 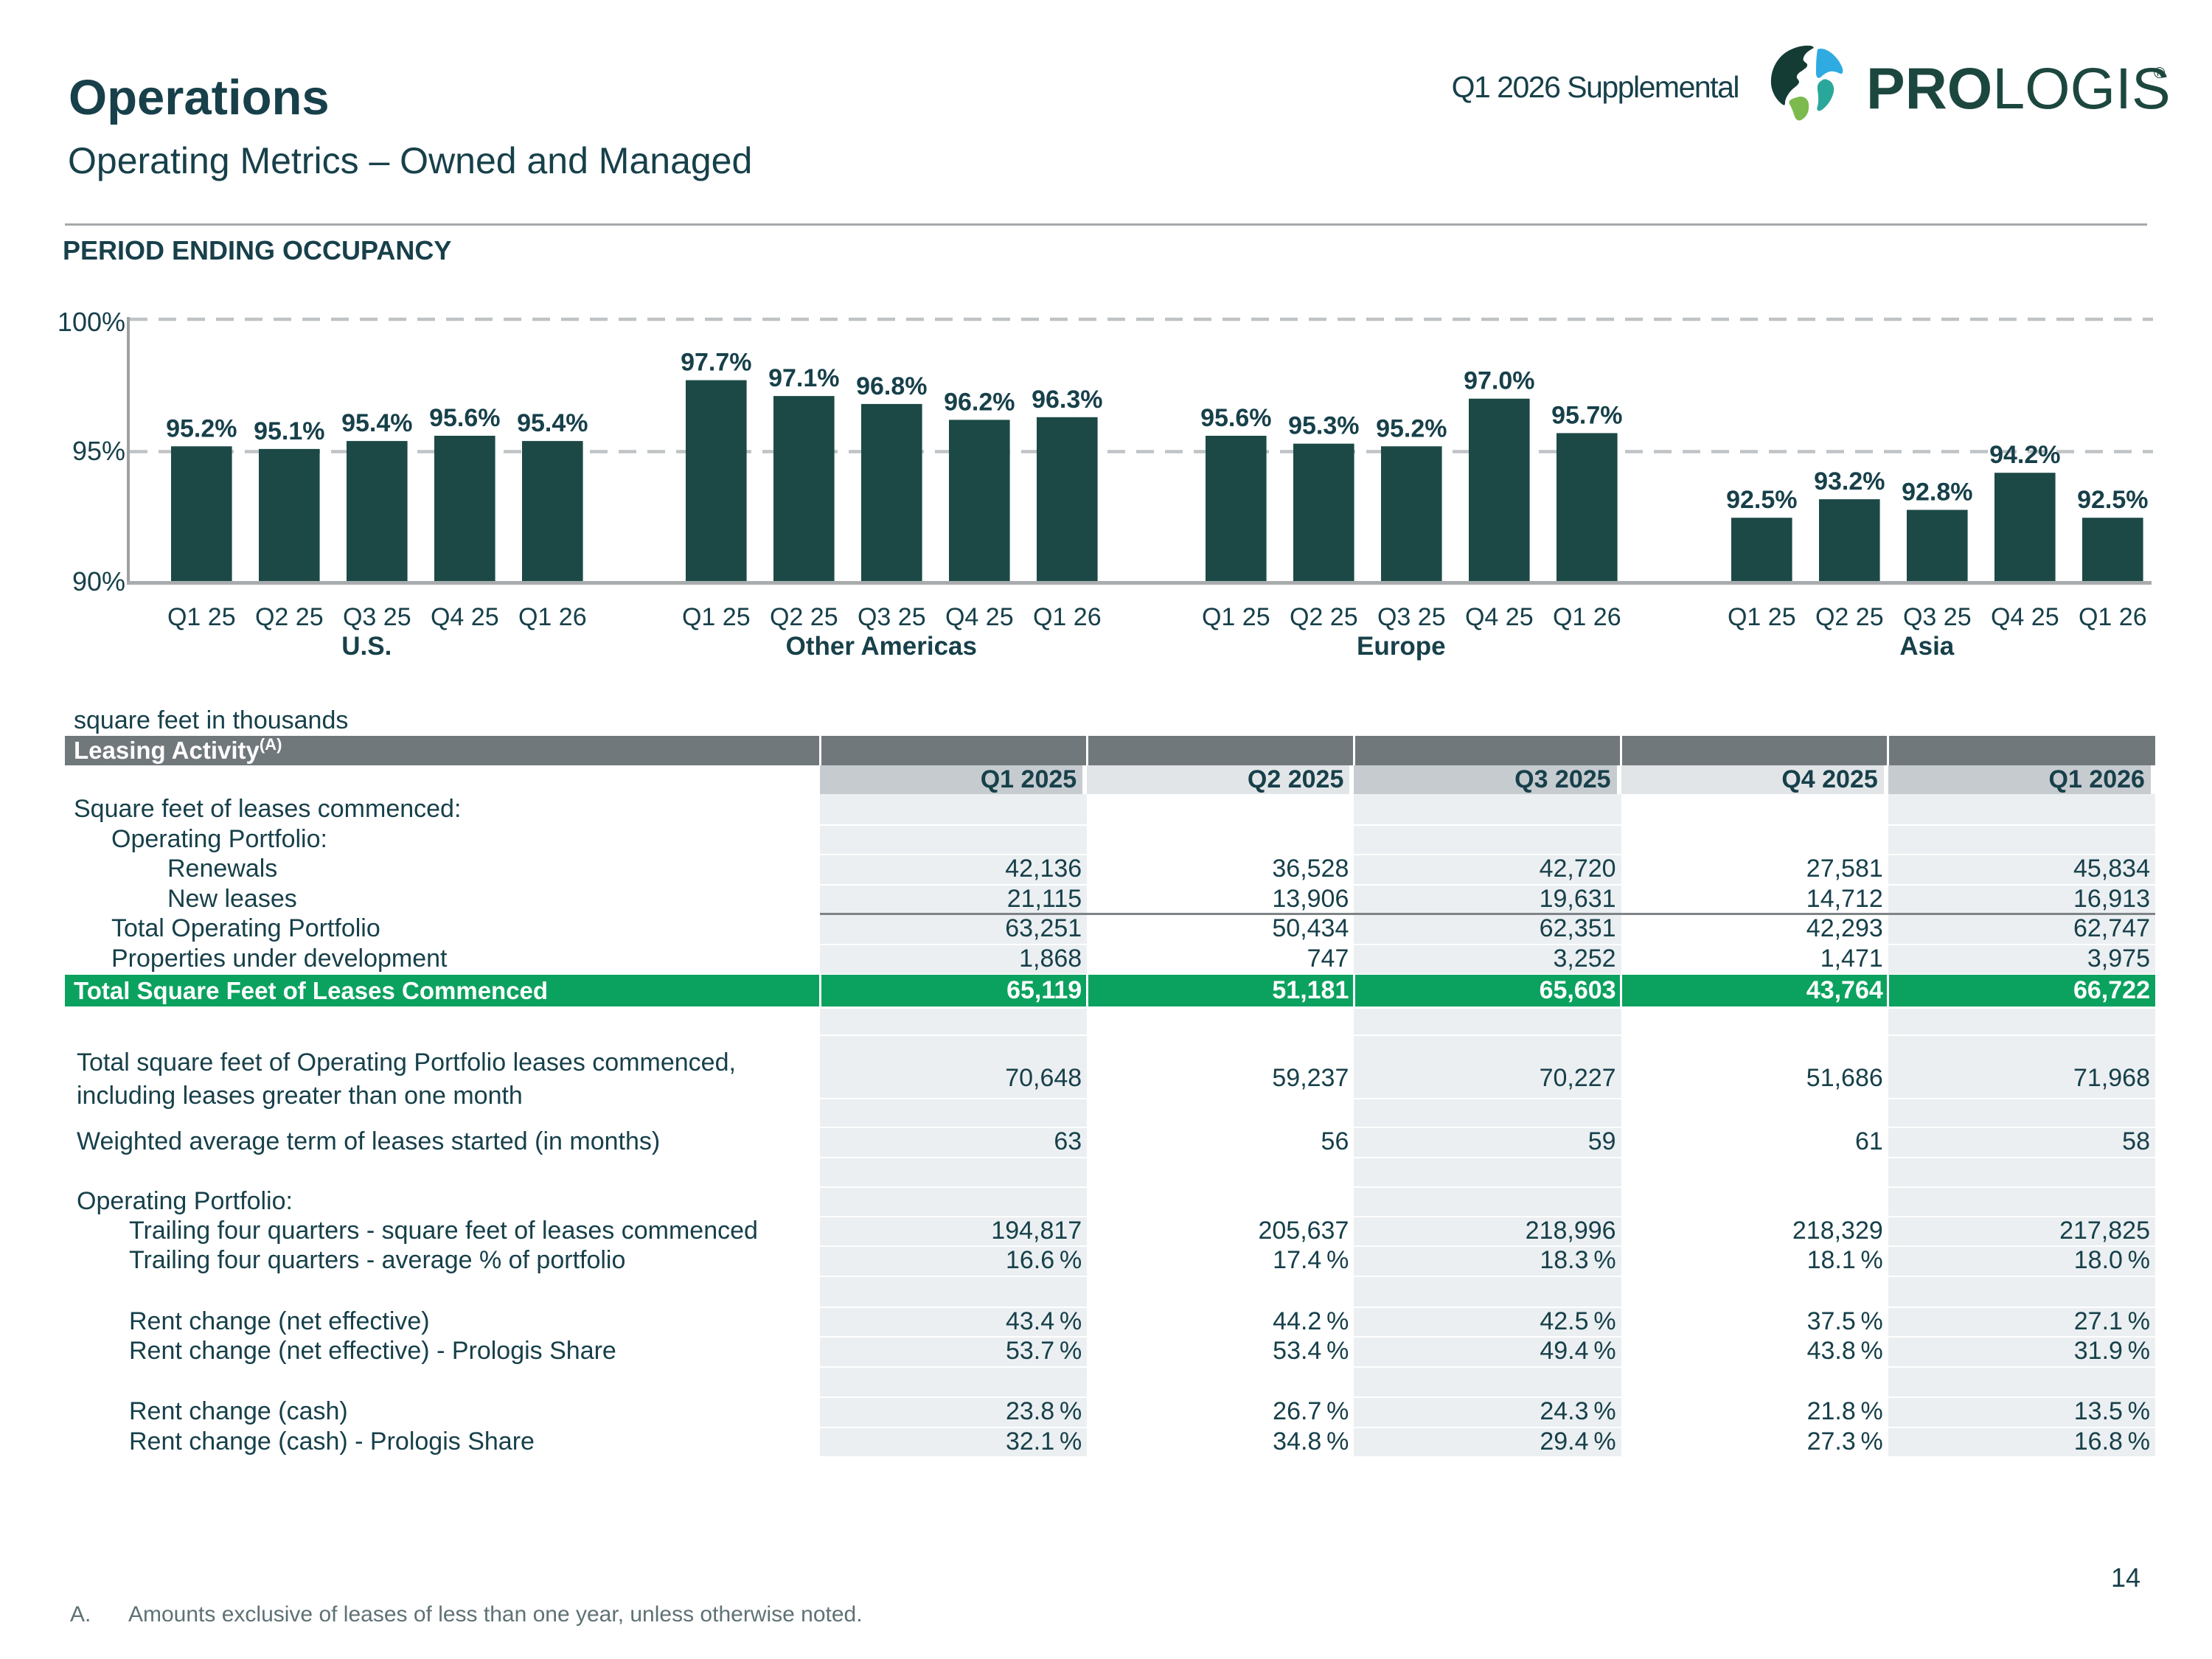 I want to click on svg-text: 97.0%, so click(x=1499, y=381).